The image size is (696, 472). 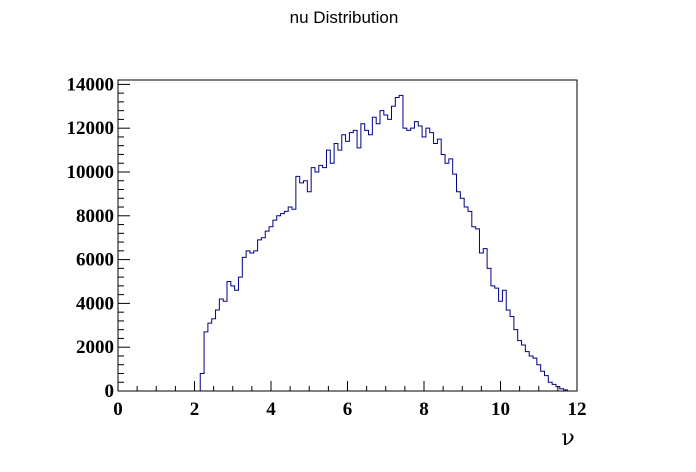 I want to click on y-tick-label: 4000, so click(x=95, y=303).